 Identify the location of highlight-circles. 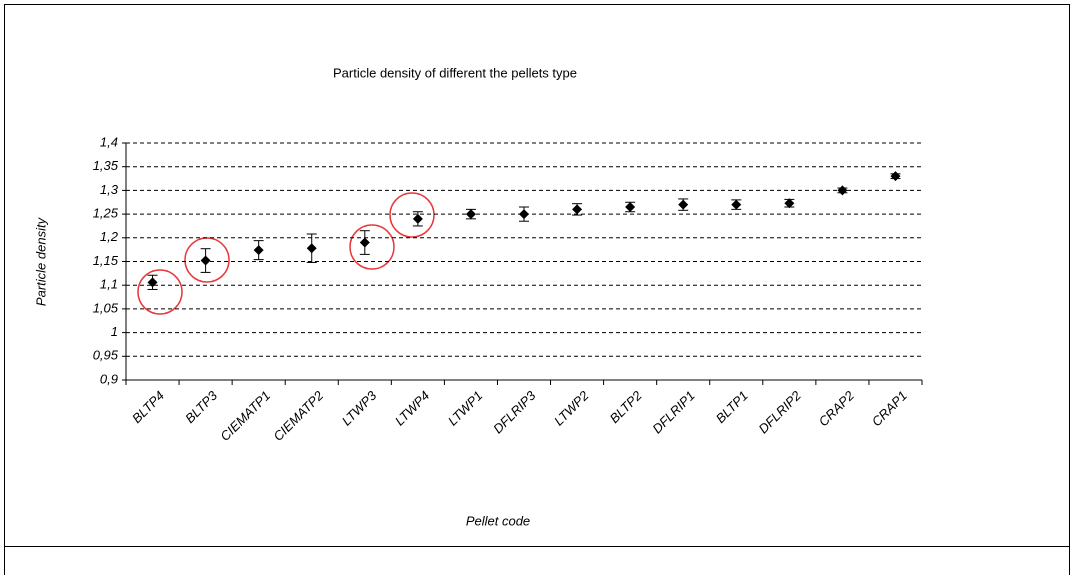
(286, 253).